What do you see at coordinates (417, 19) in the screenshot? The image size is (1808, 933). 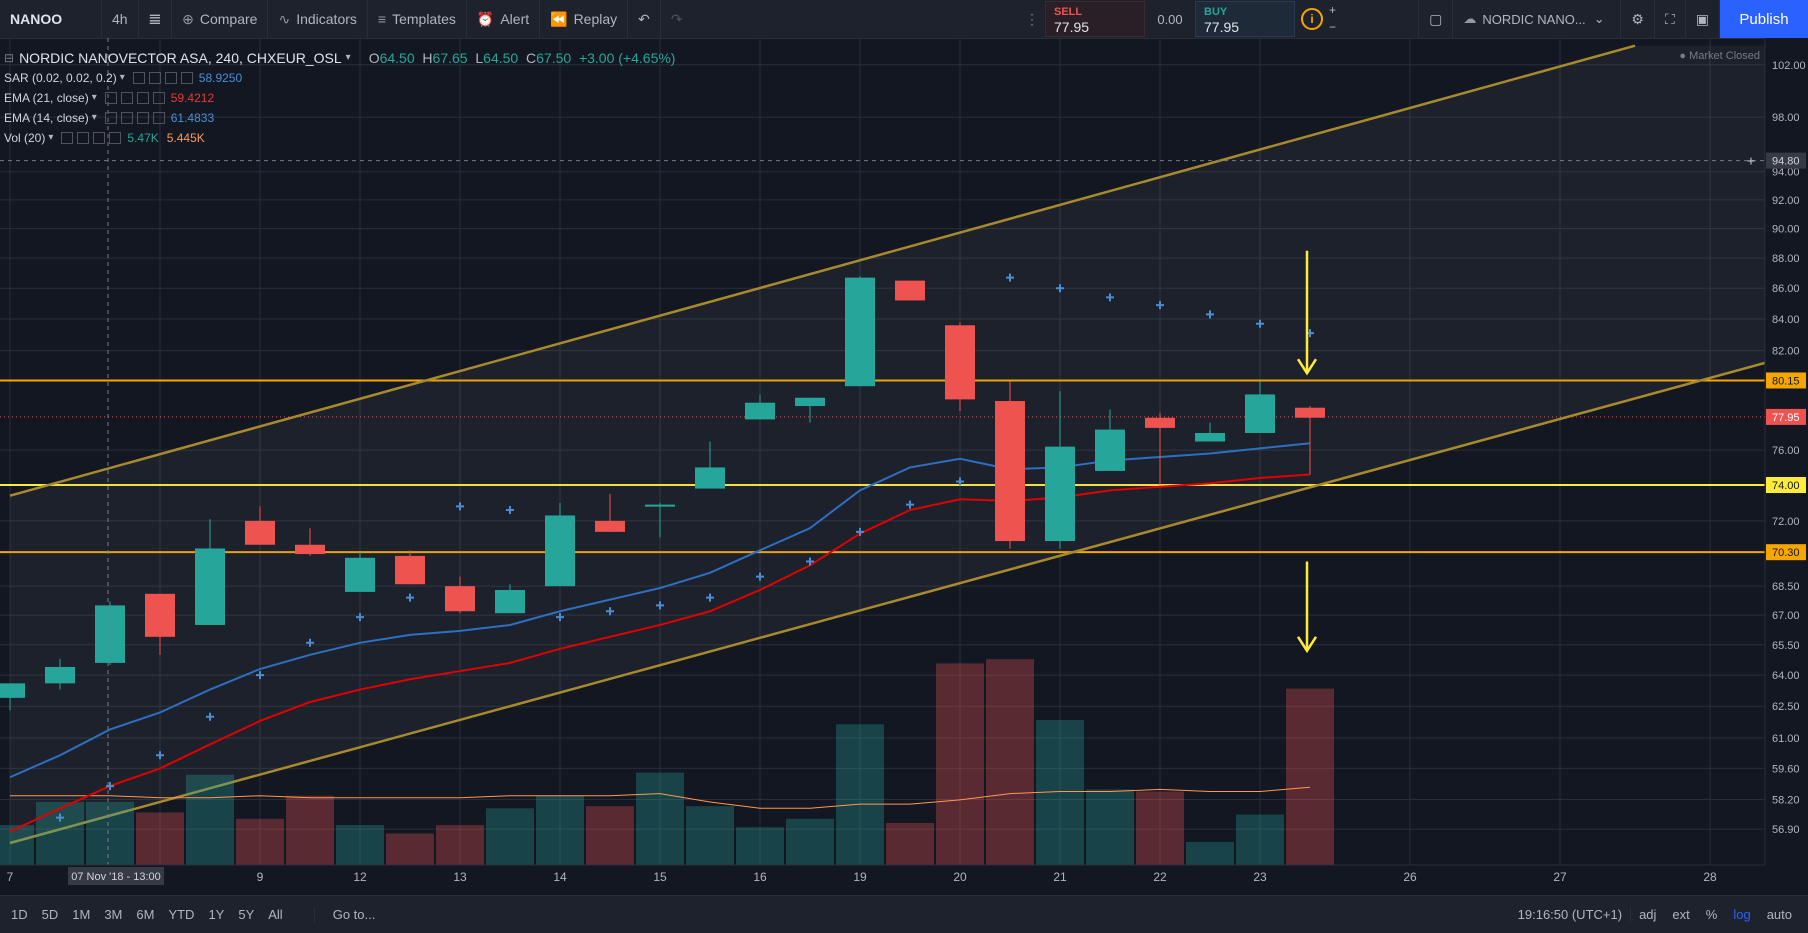 I see `templates-button: ≡ Templates` at bounding box center [417, 19].